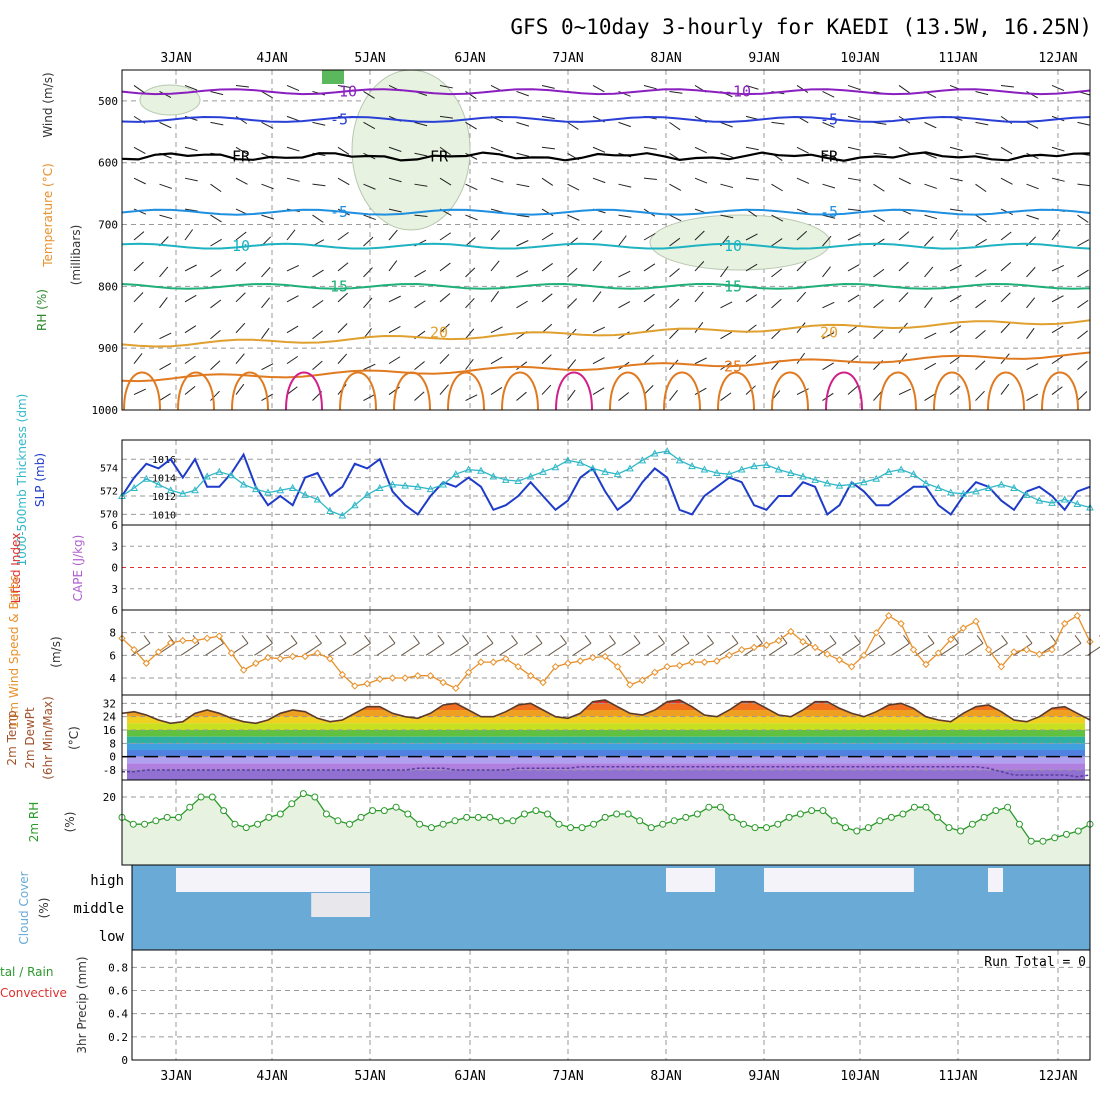  I want to click on day-label-top: 9JAN, so click(763, 58).